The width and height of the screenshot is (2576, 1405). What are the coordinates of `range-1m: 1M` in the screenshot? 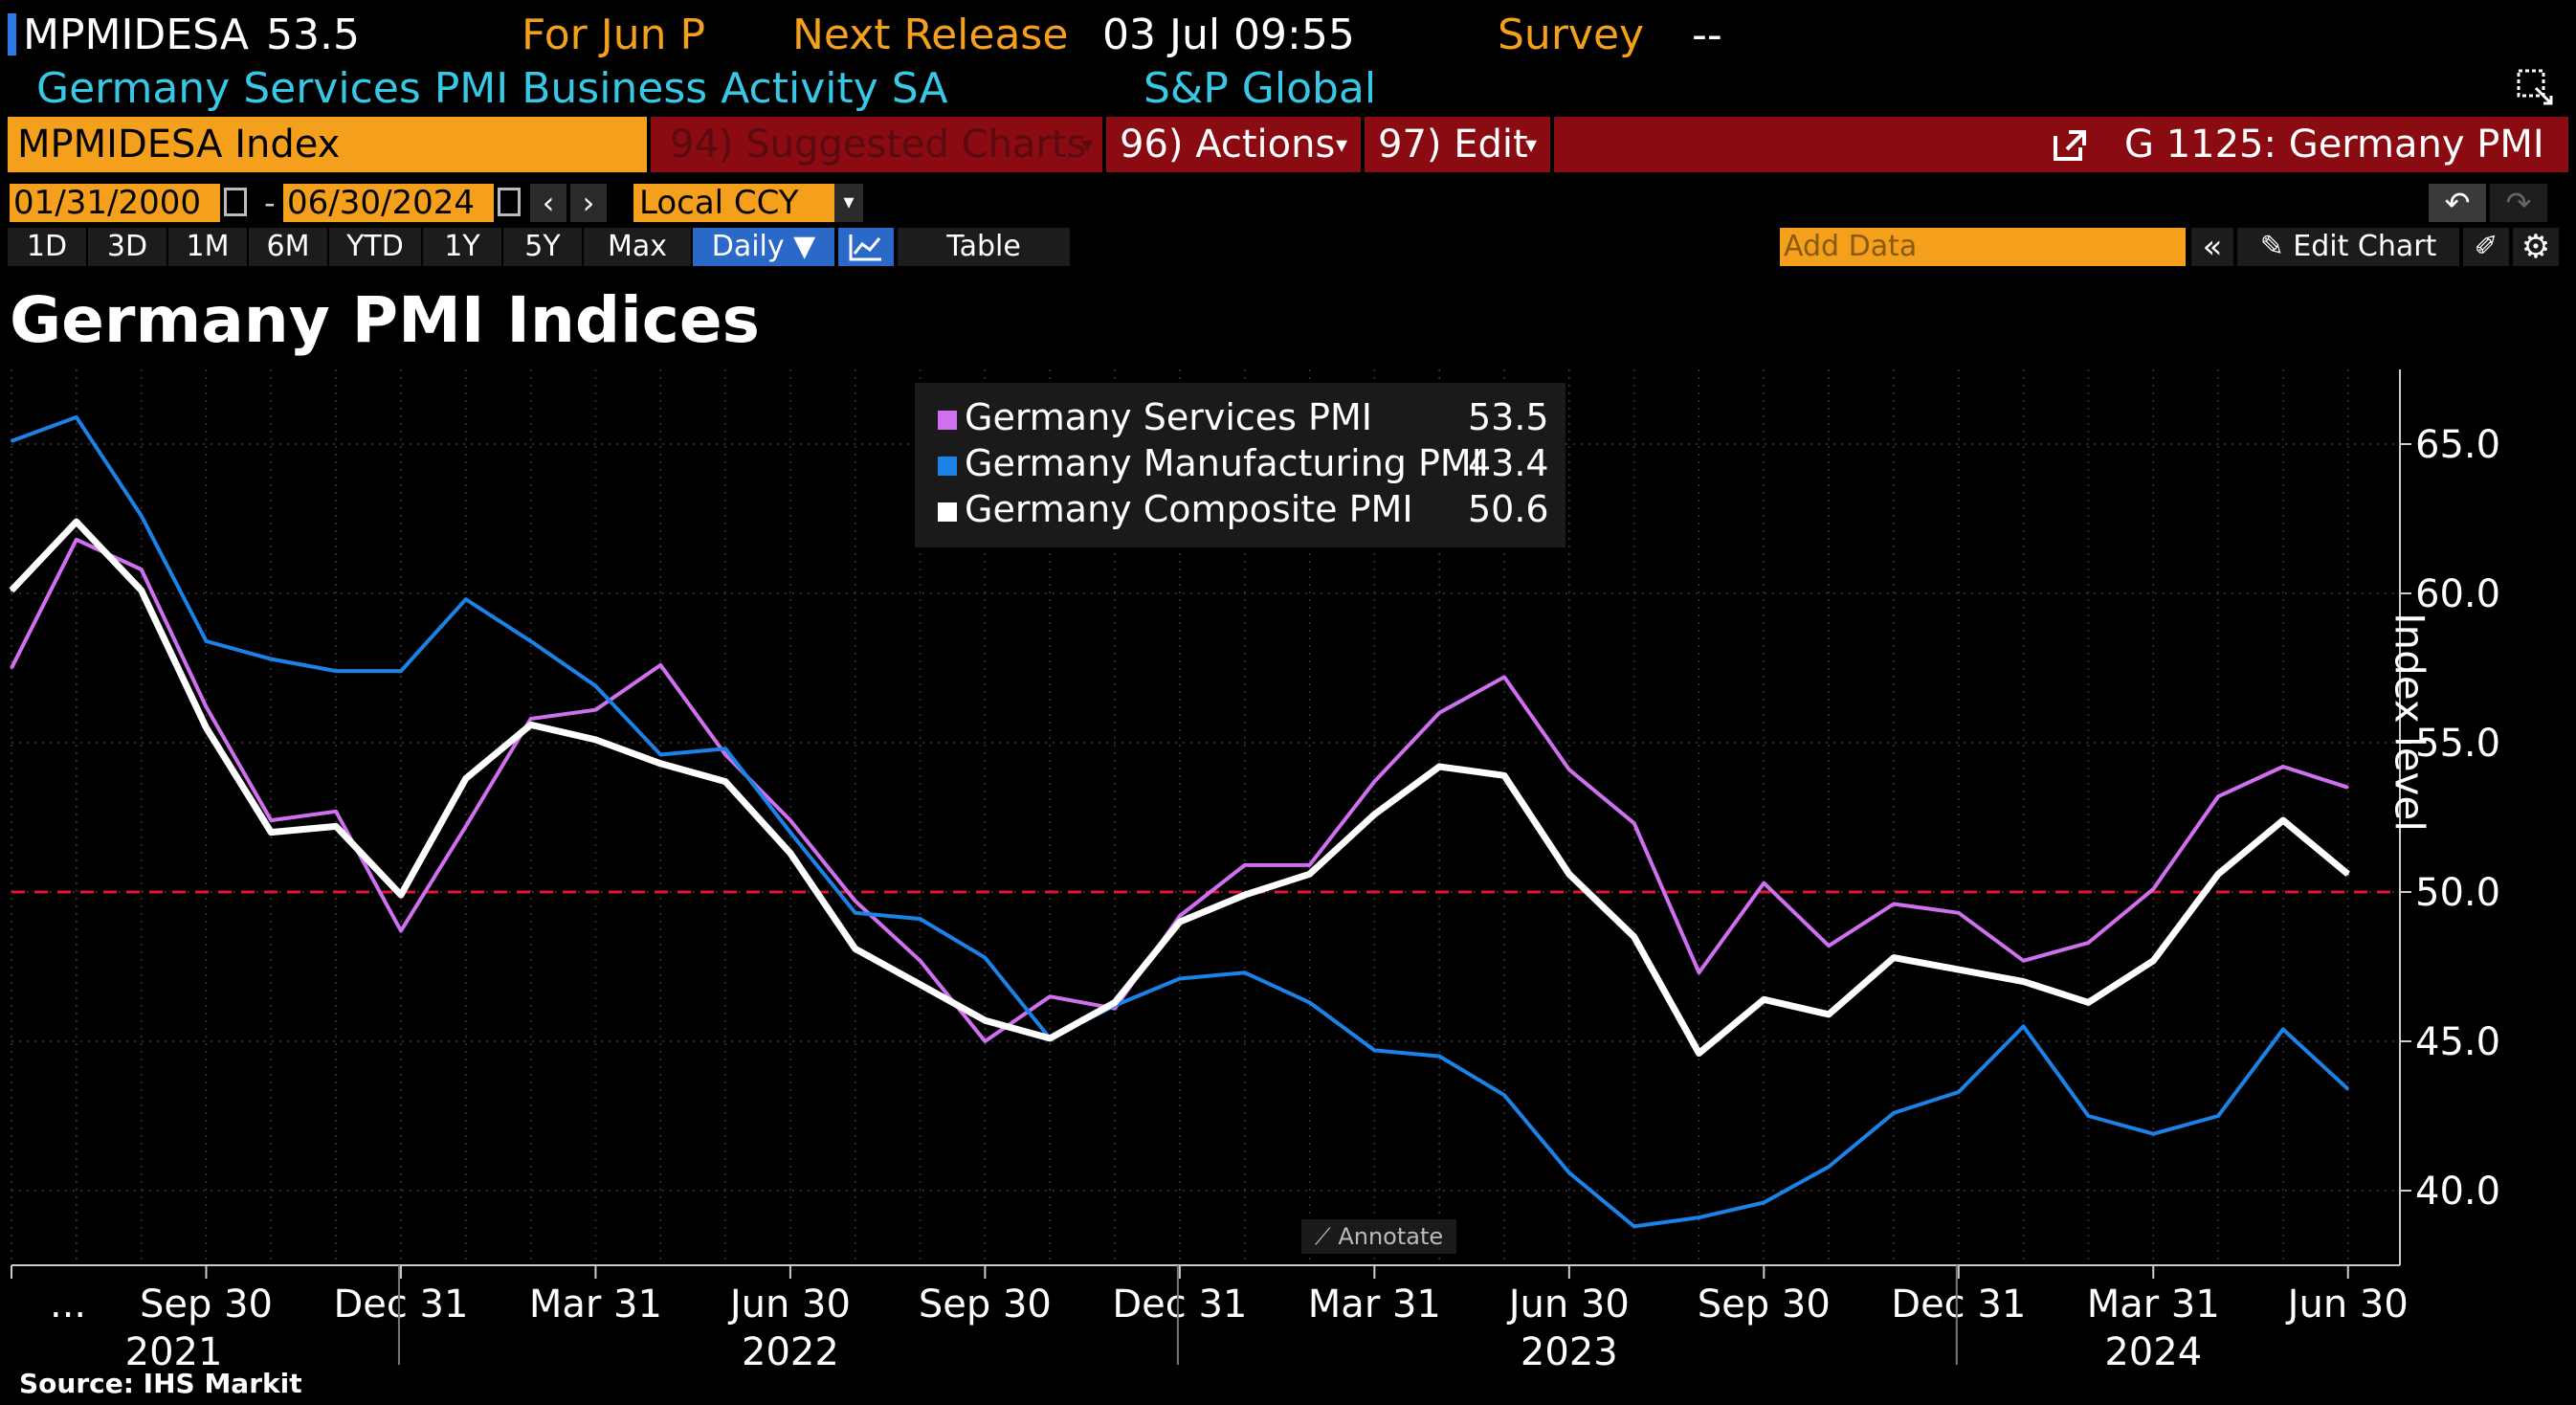 It's located at (207, 247).